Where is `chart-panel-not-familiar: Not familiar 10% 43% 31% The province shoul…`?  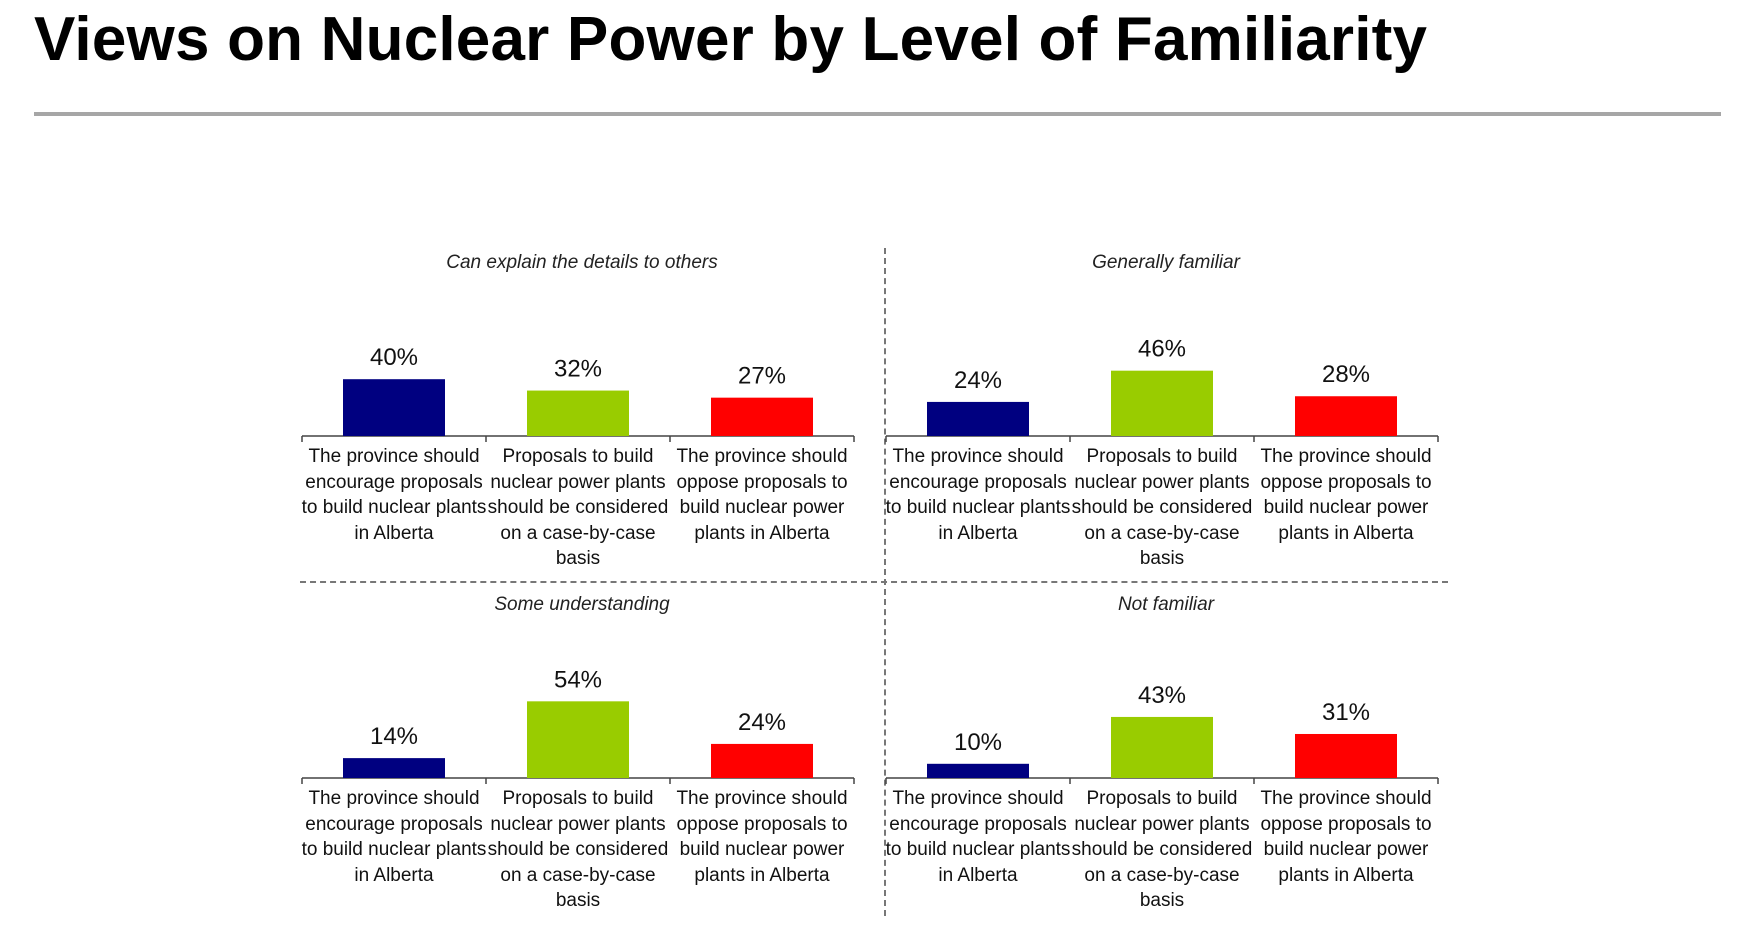 chart-panel-not-familiar: Not familiar 10% 43% 31% The province shoul… is located at coordinates (1165, 760).